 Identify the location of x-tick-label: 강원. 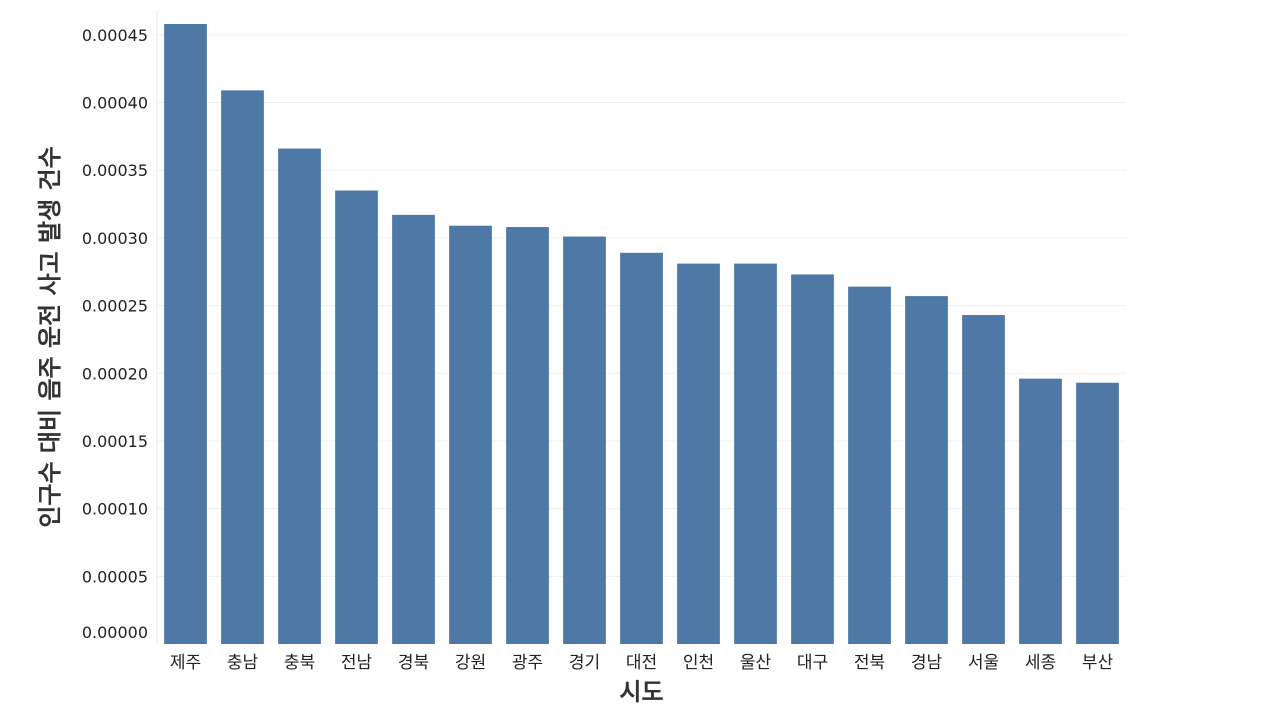
(470, 663).